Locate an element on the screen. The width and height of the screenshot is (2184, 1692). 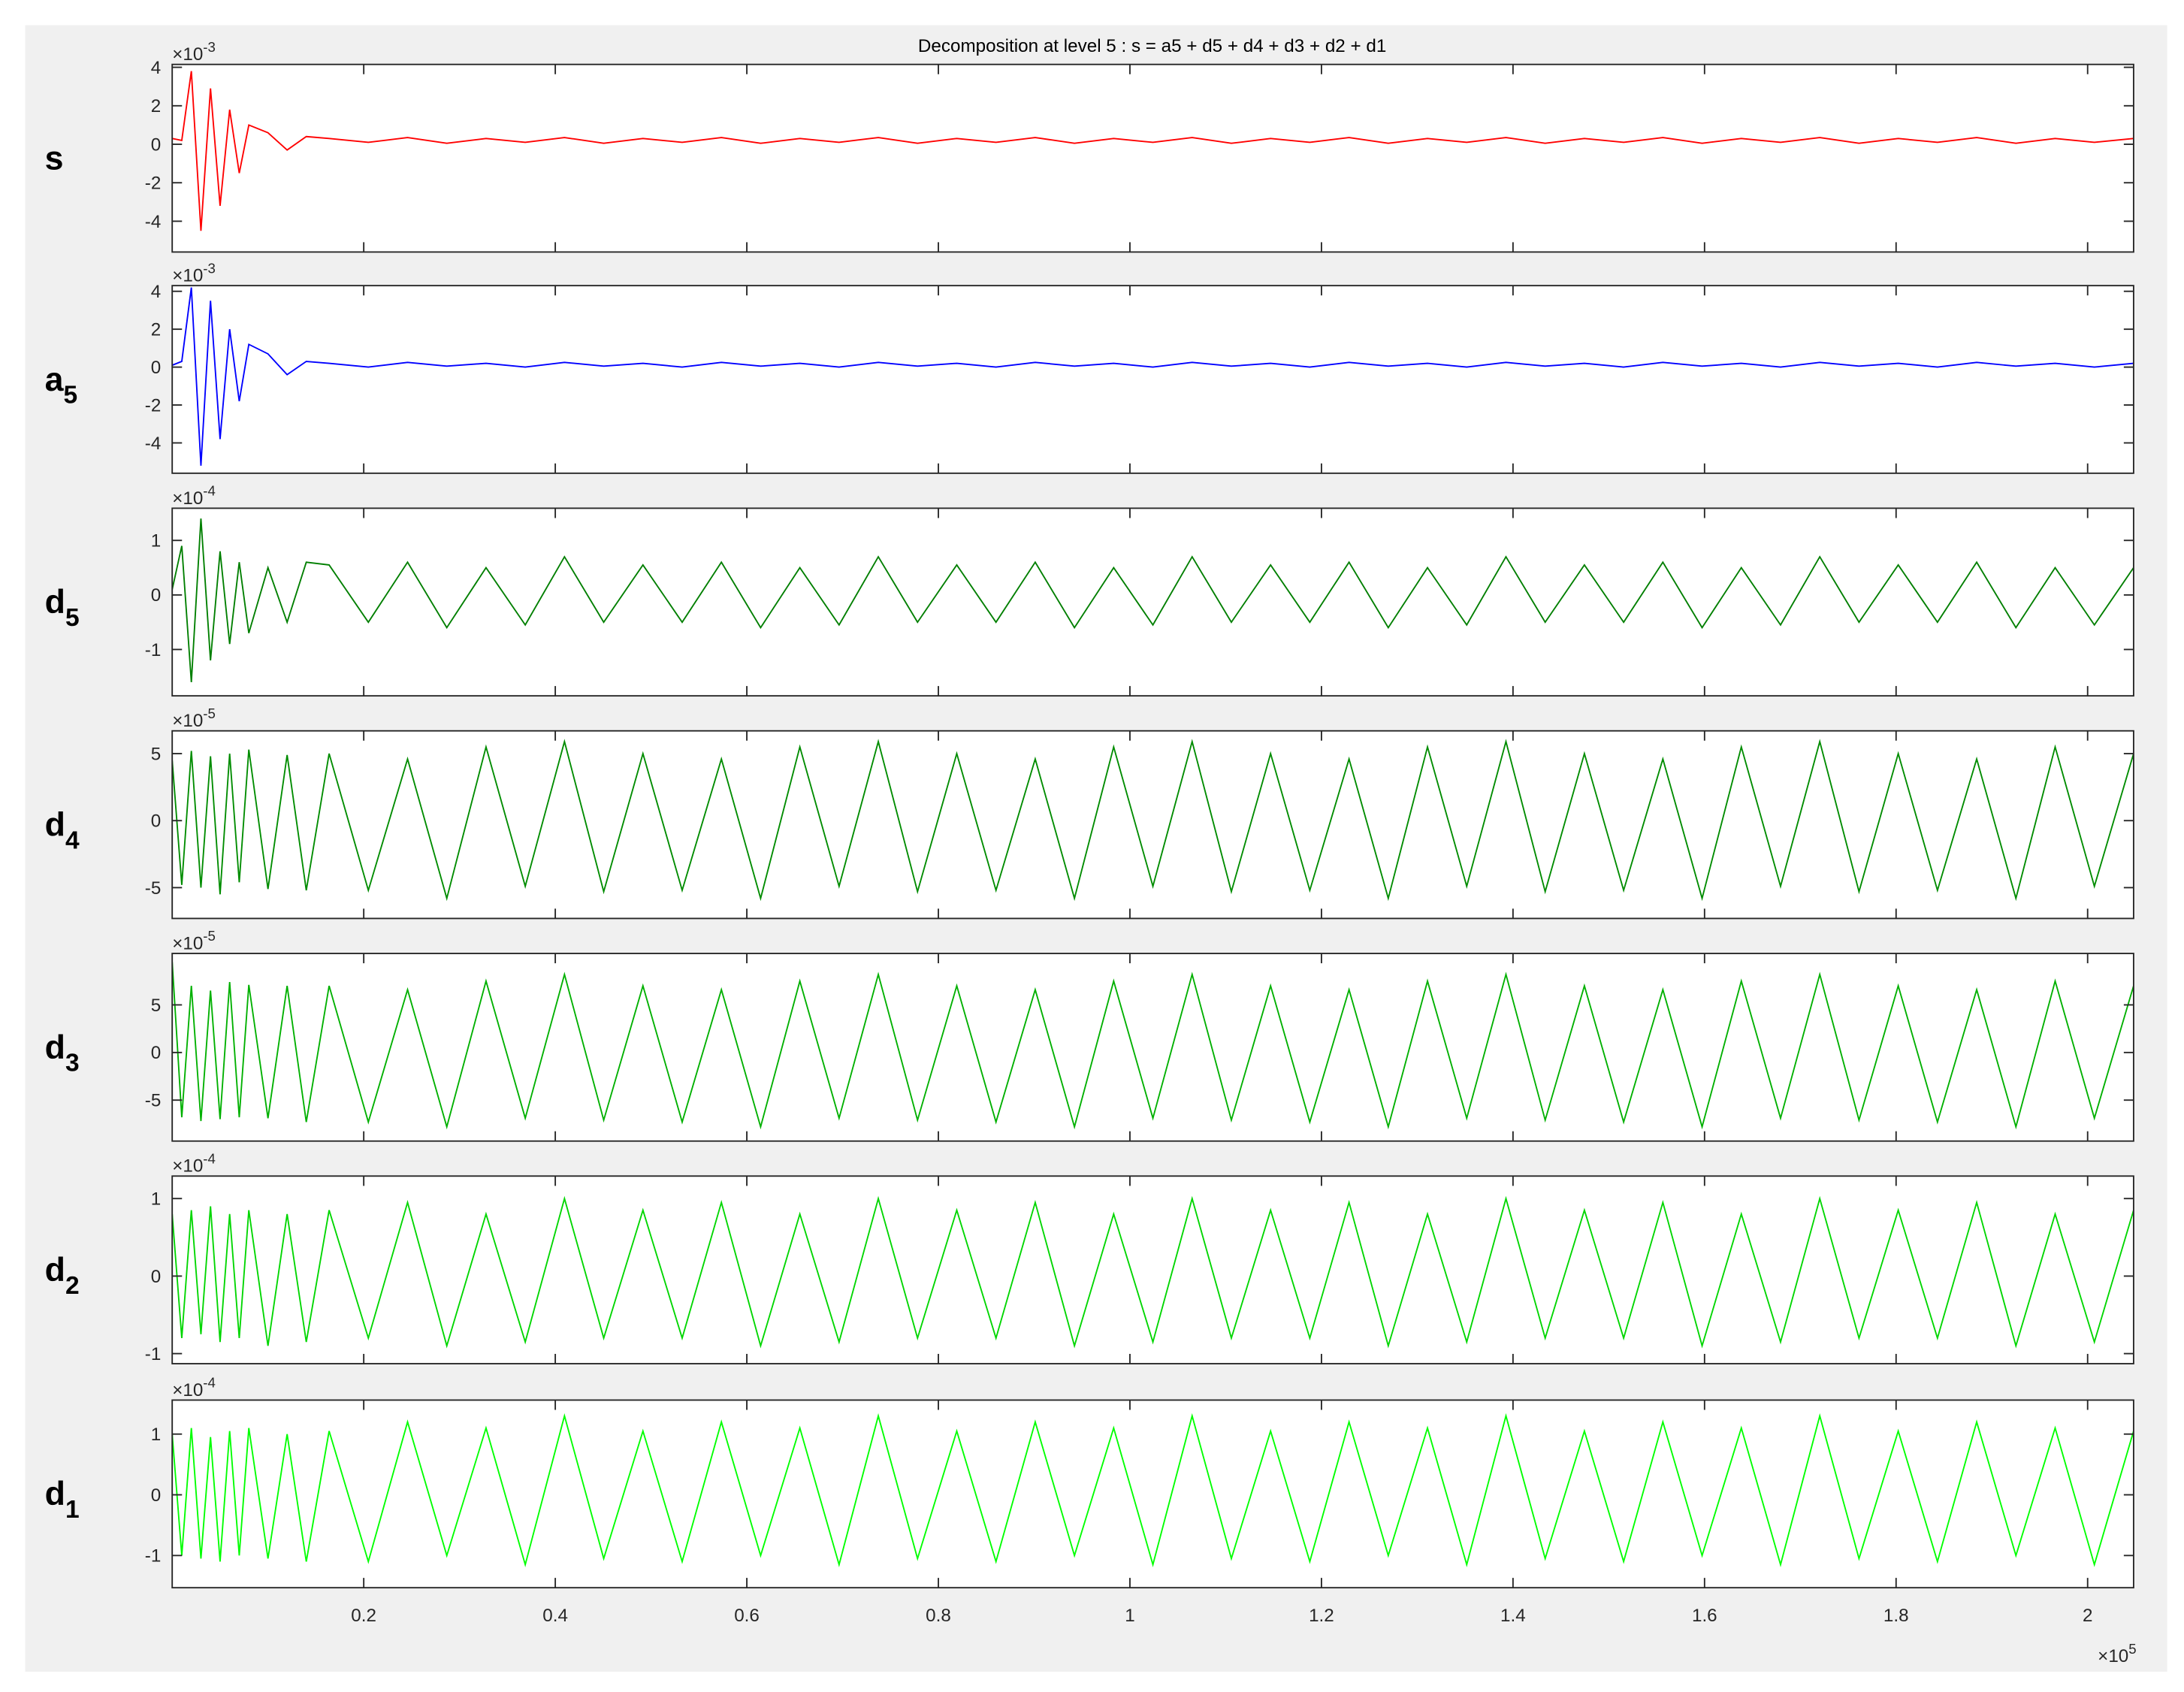
x-tick-label: 1.4 is located at coordinates (1513, 1616).